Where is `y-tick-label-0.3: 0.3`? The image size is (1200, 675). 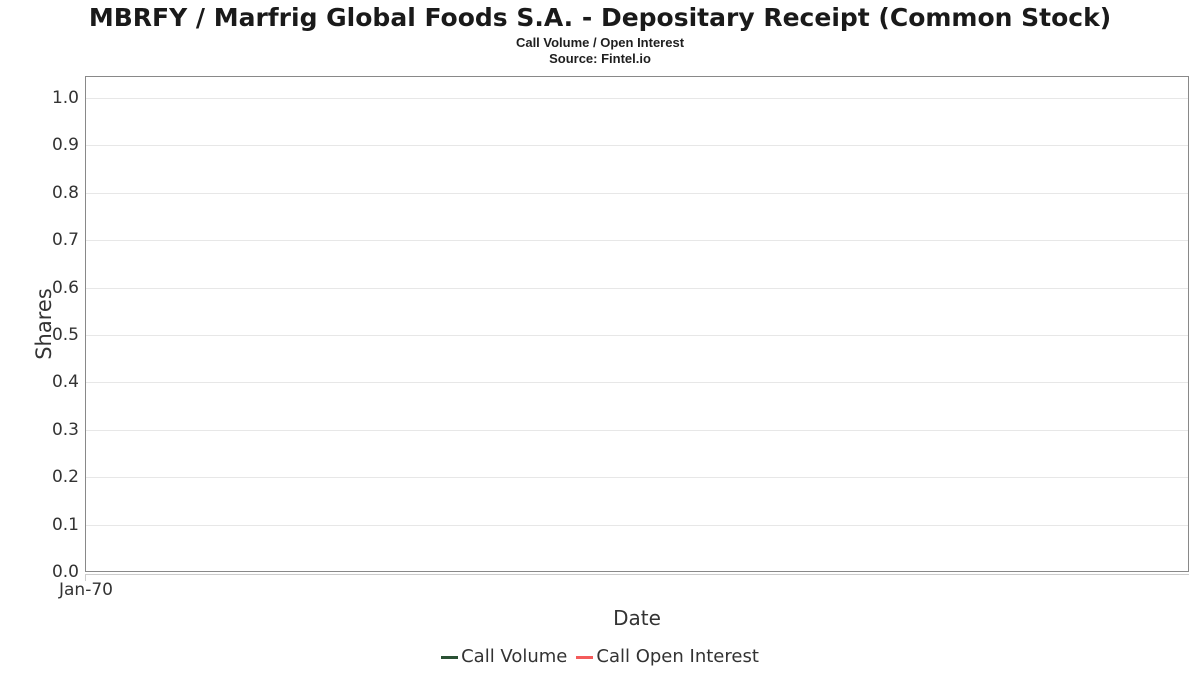
y-tick-label-0.3: 0.3 is located at coordinates (65, 429).